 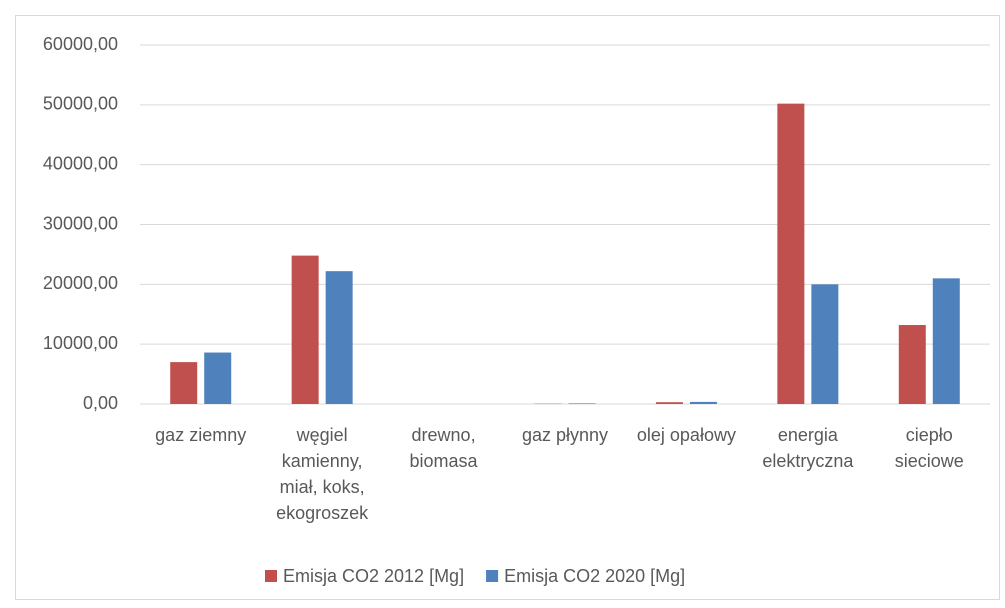 I want to click on y-tick-label: 20000,00, so click(x=80, y=283).